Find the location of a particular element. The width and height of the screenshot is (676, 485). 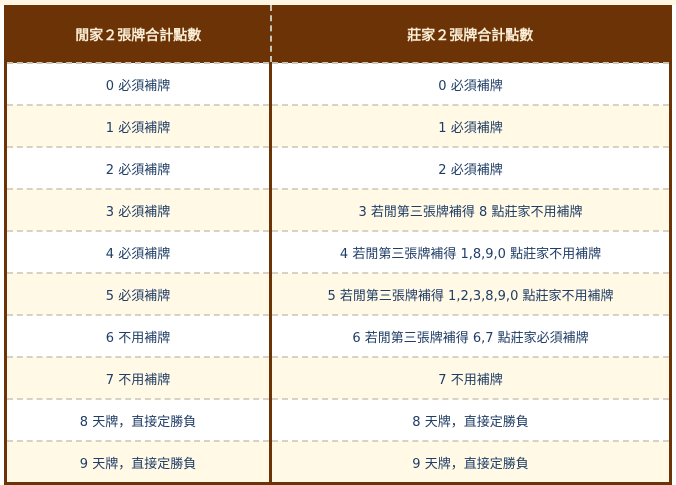

player-cell: 1 必須補牌 is located at coordinates (138, 126).